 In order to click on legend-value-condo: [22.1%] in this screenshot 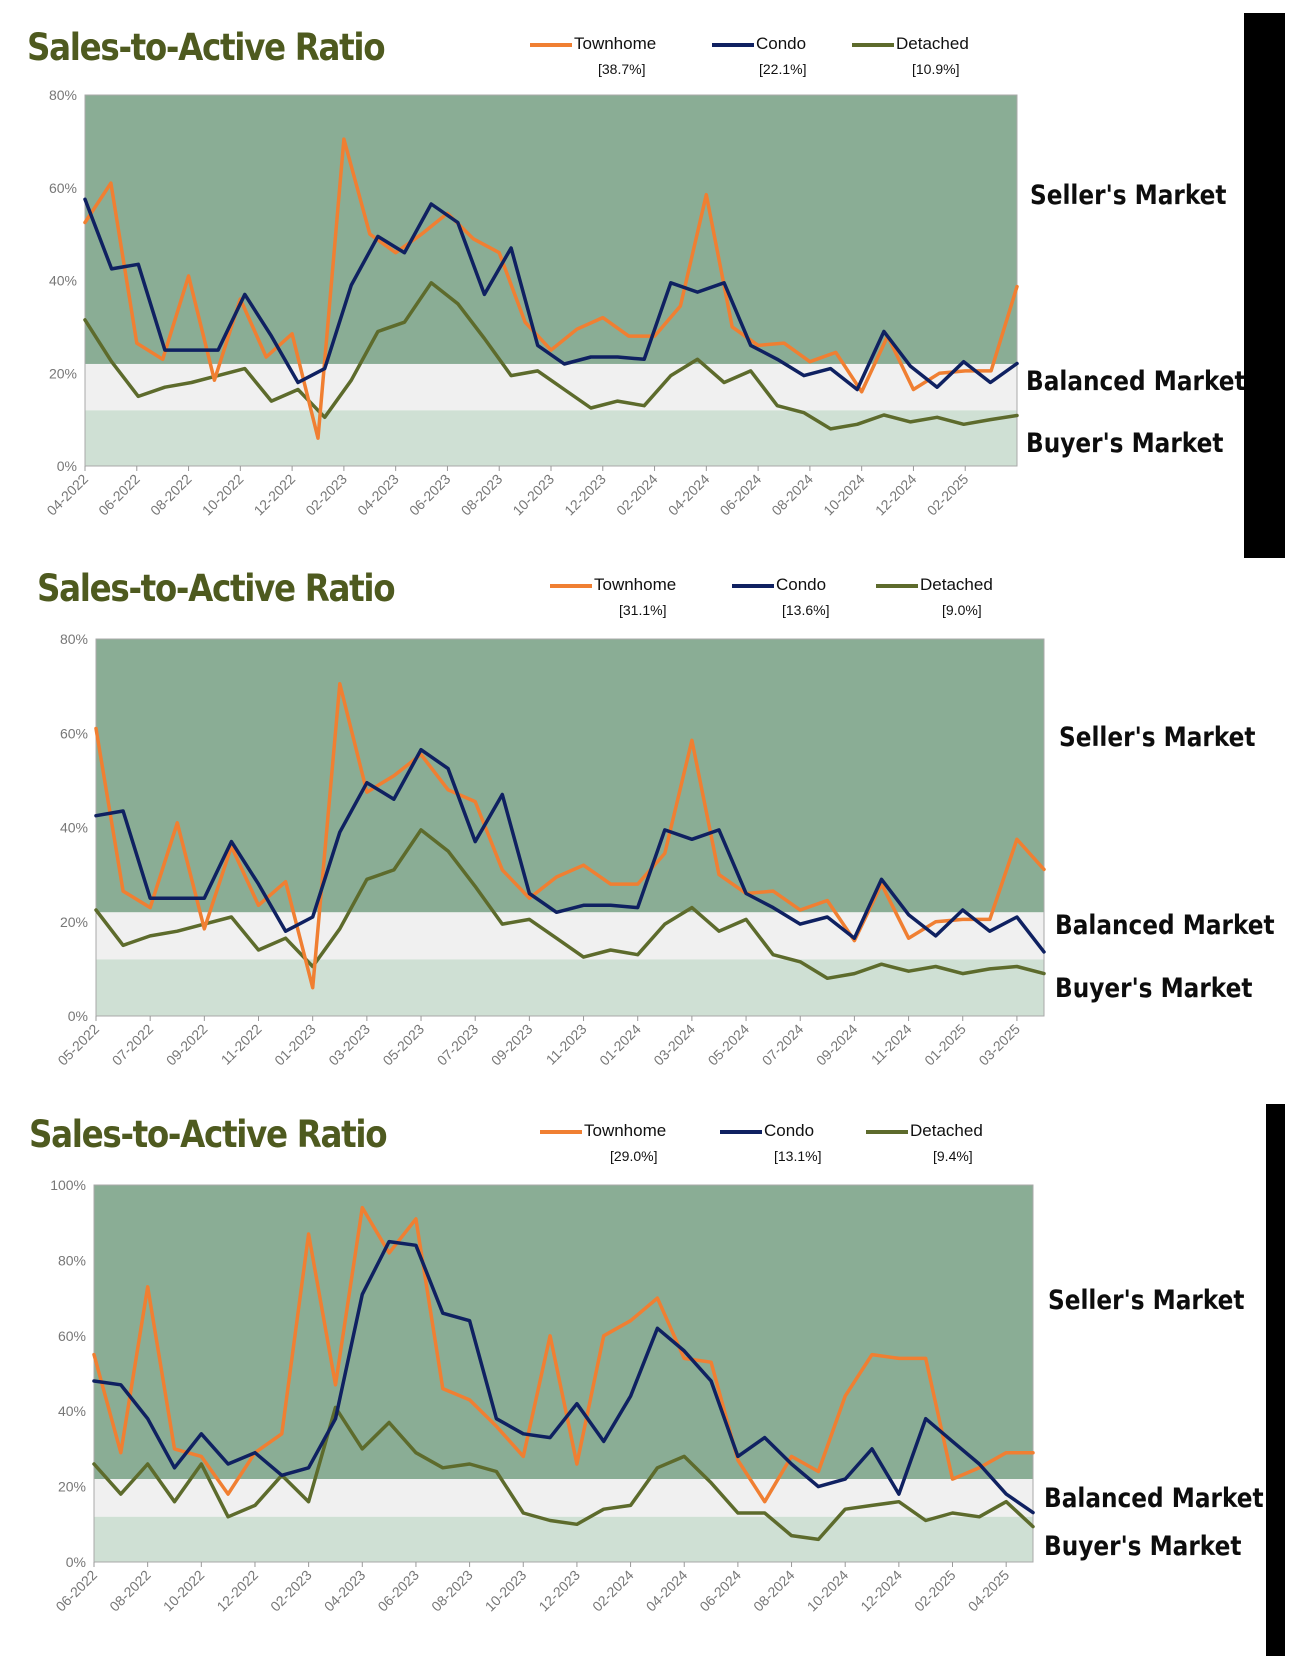, I will do `click(783, 69)`.